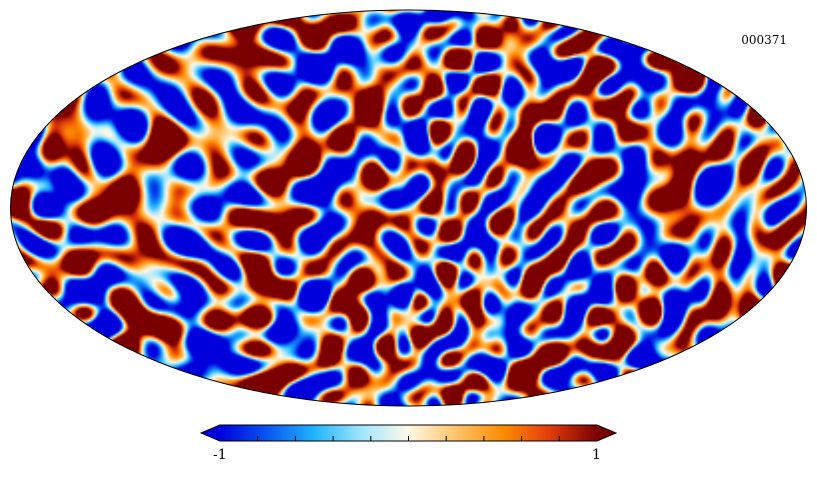  Describe the element at coordinates (408, 438) in the screenshot. I see `colorbar-ticks` at that location.